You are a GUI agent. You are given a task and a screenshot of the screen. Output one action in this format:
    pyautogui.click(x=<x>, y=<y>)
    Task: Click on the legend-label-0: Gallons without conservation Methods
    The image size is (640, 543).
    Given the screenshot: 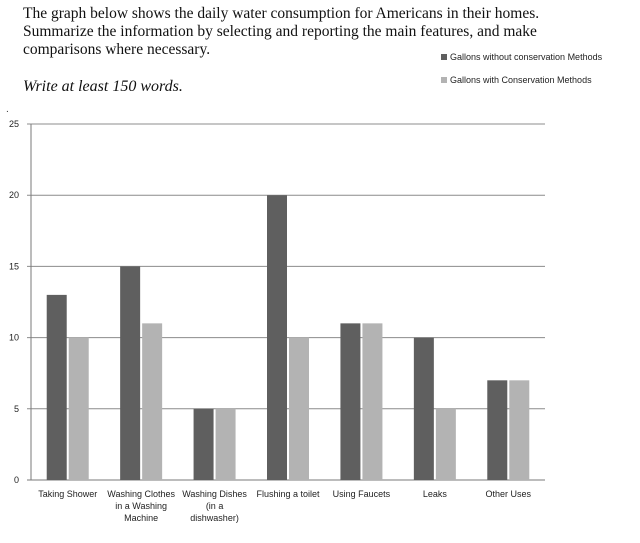 What is the action you would take?
    pyautogui.click(x=526, y=57)
    